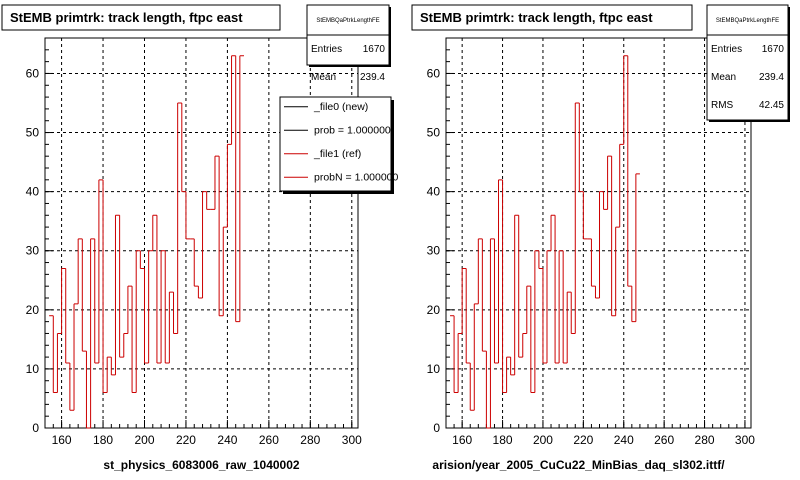 The image size is (800, 480). I want to click on legend-entry: probN = 1.000000, so click(356, 177).